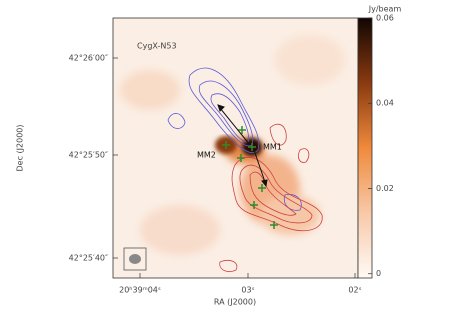 The height and width of the screenshot is (319, 452). What do you see at coordinates (140, 290) in the screenshot?
I see `x-tick-label: 20ʰ39ᵐ04ˢ` at bounding box center [140, 290].